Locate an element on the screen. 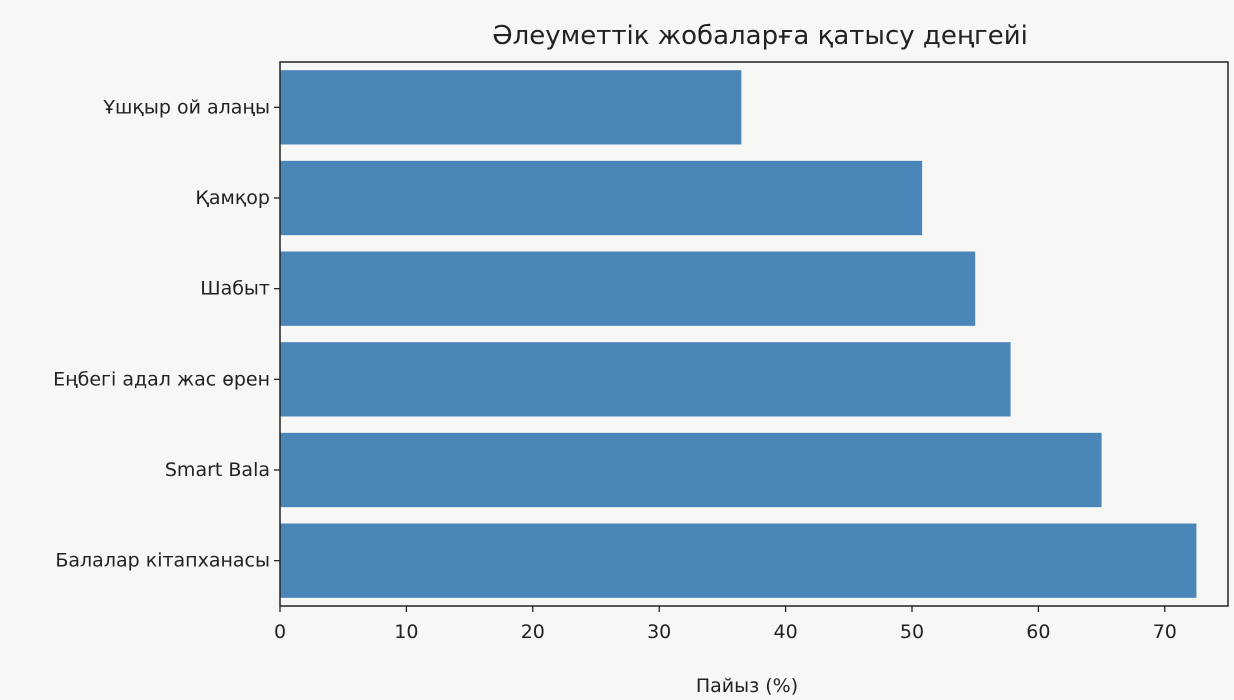 The width and height of the screenshot is (1234, 700). x-tick-label: 0 is located at coordinates (280, 632).